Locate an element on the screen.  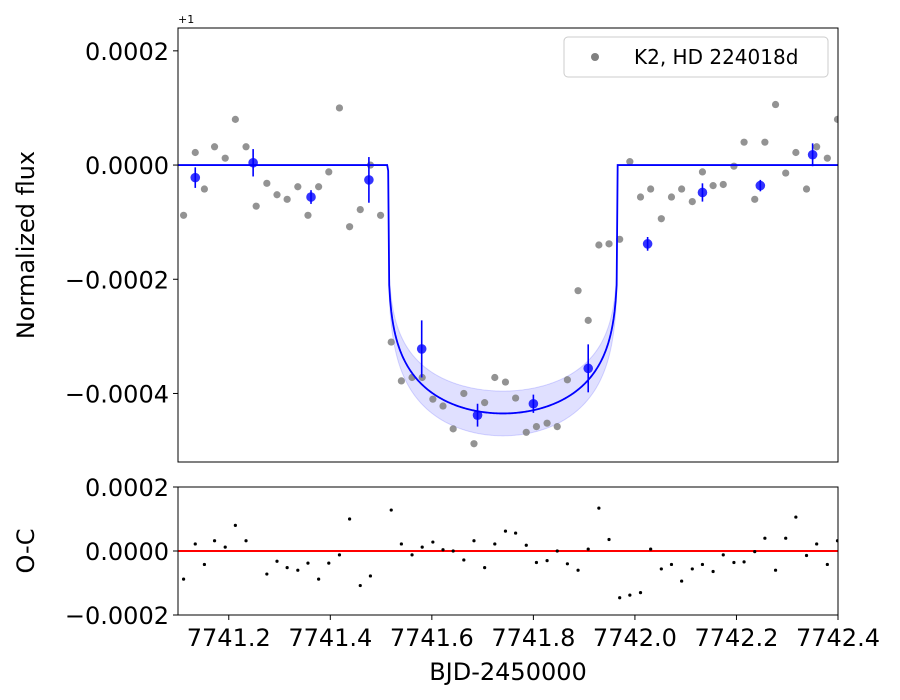
x-tick-label: 7741.6 is located at coordinates (432, 638).